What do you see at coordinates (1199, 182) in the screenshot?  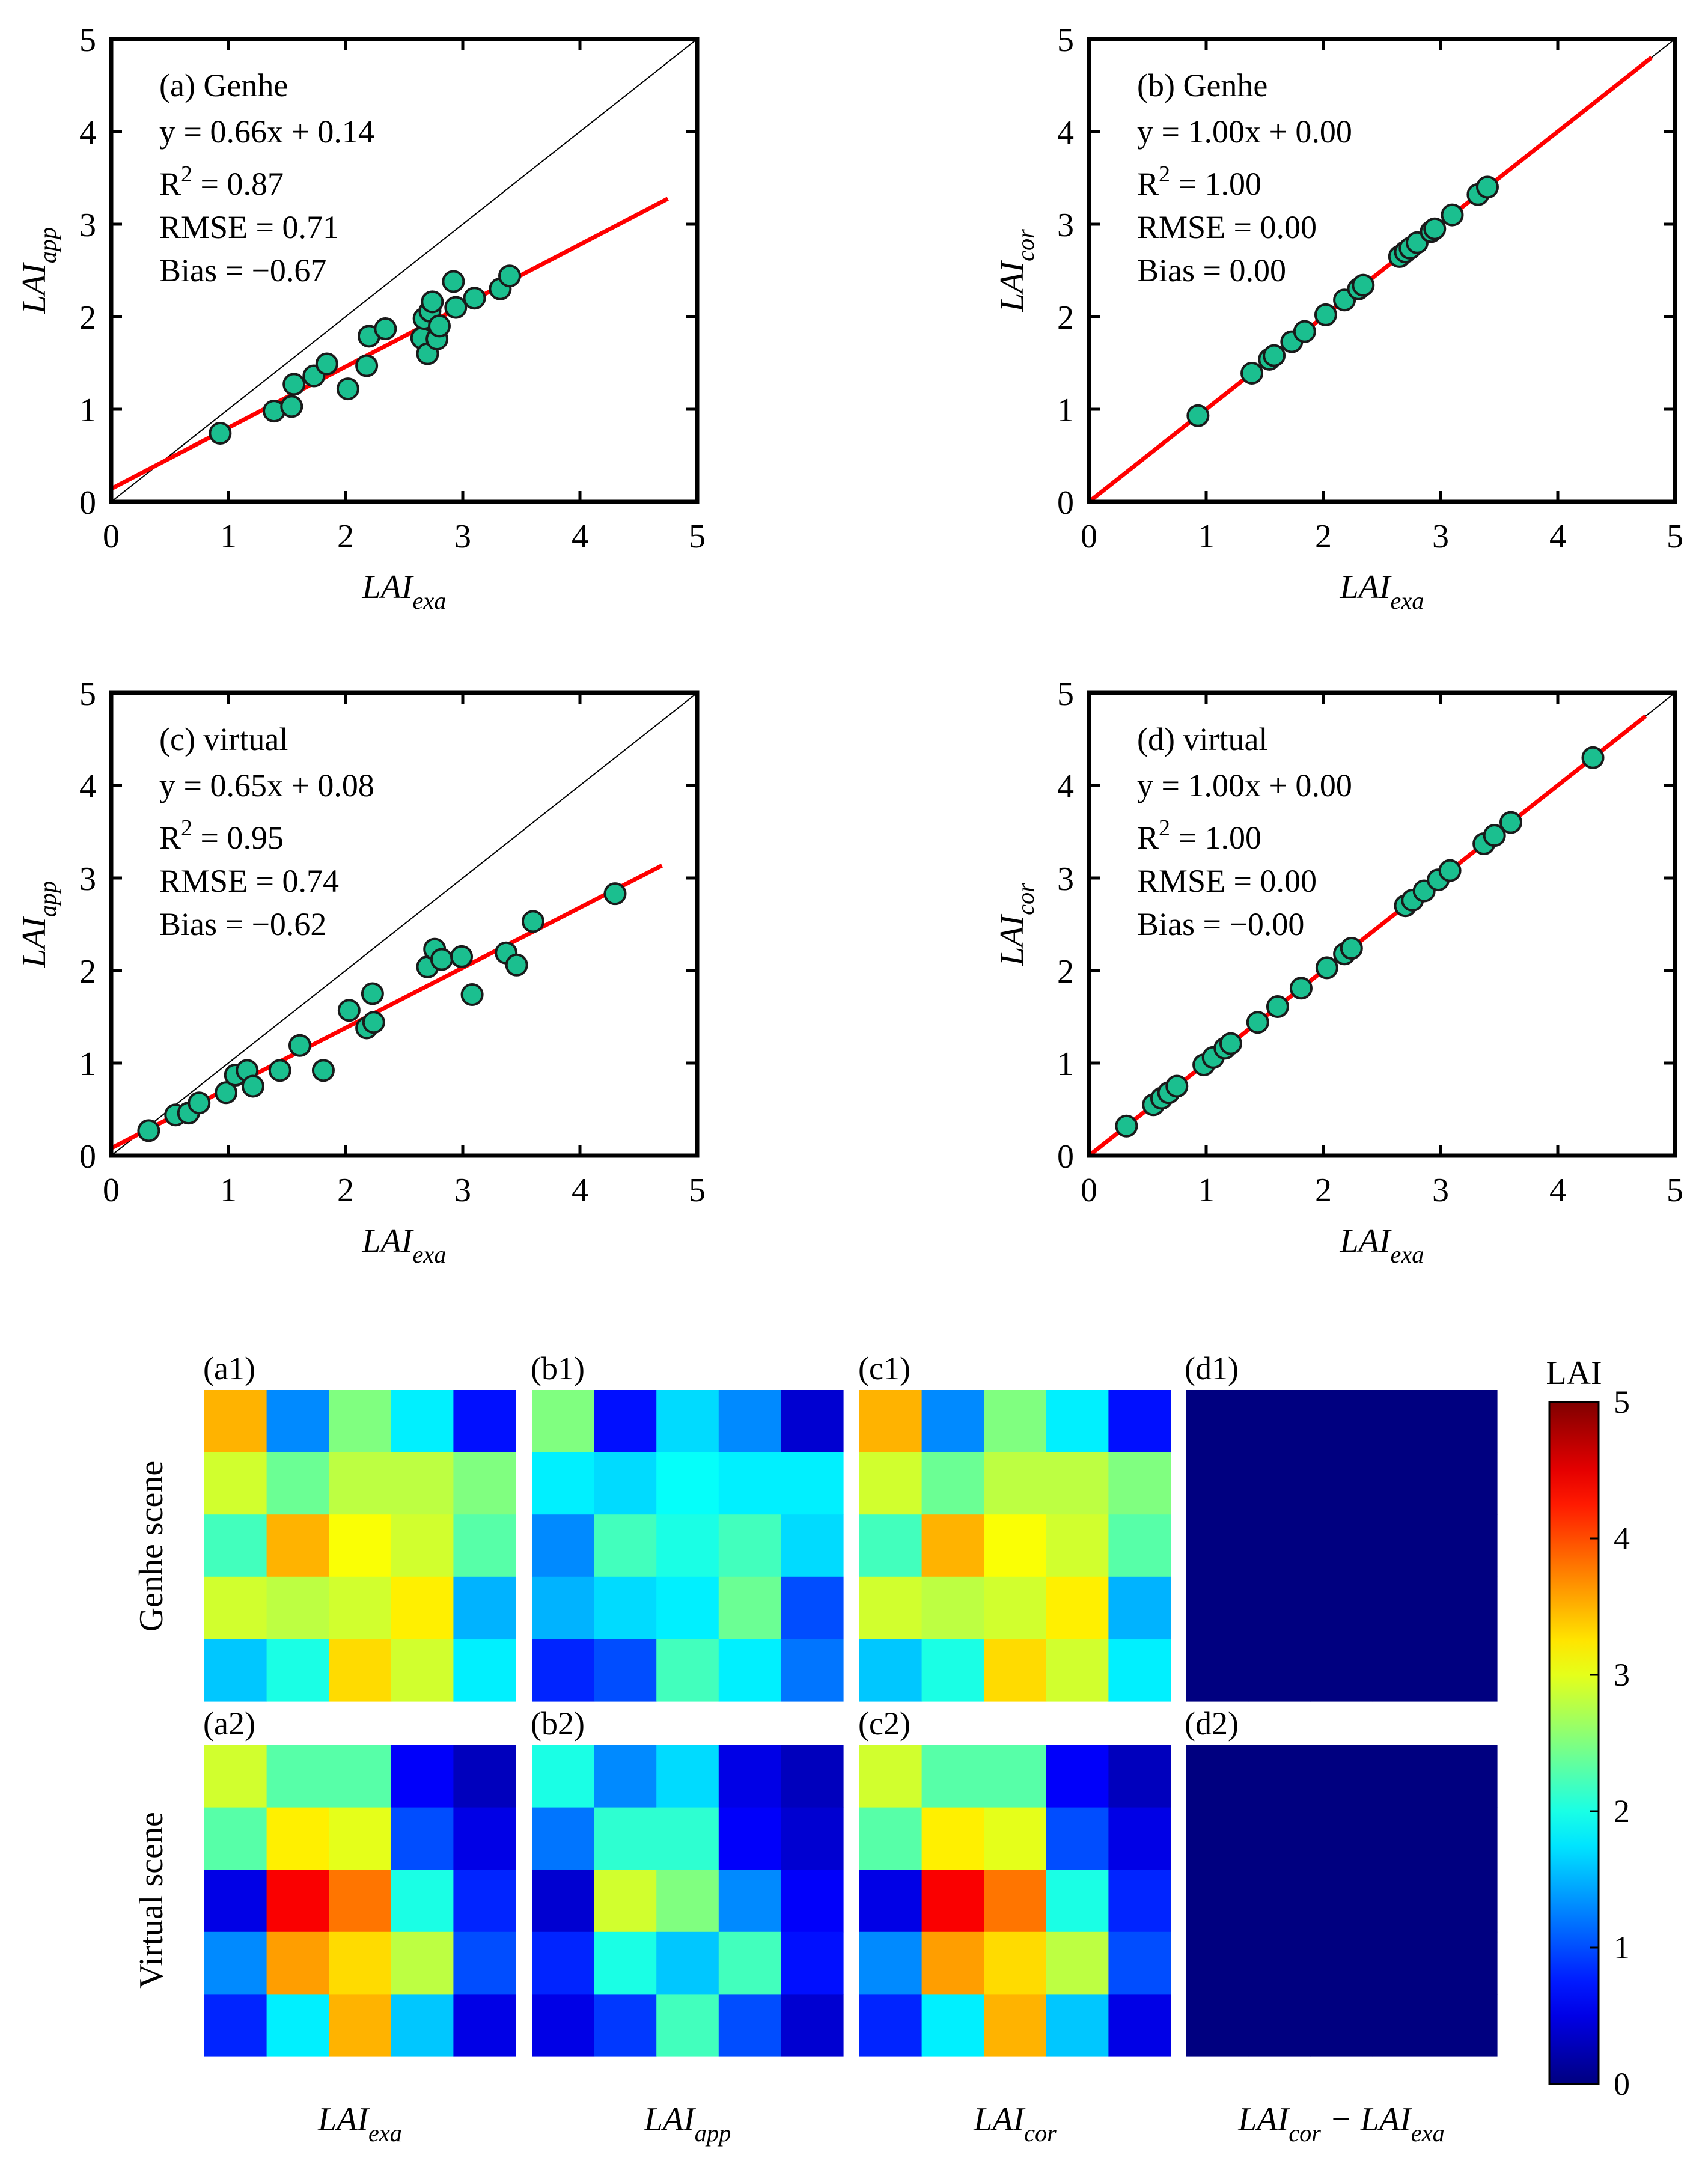 I see `stat-r2: R2 = 1.00` at bounding box center [1199, 182].